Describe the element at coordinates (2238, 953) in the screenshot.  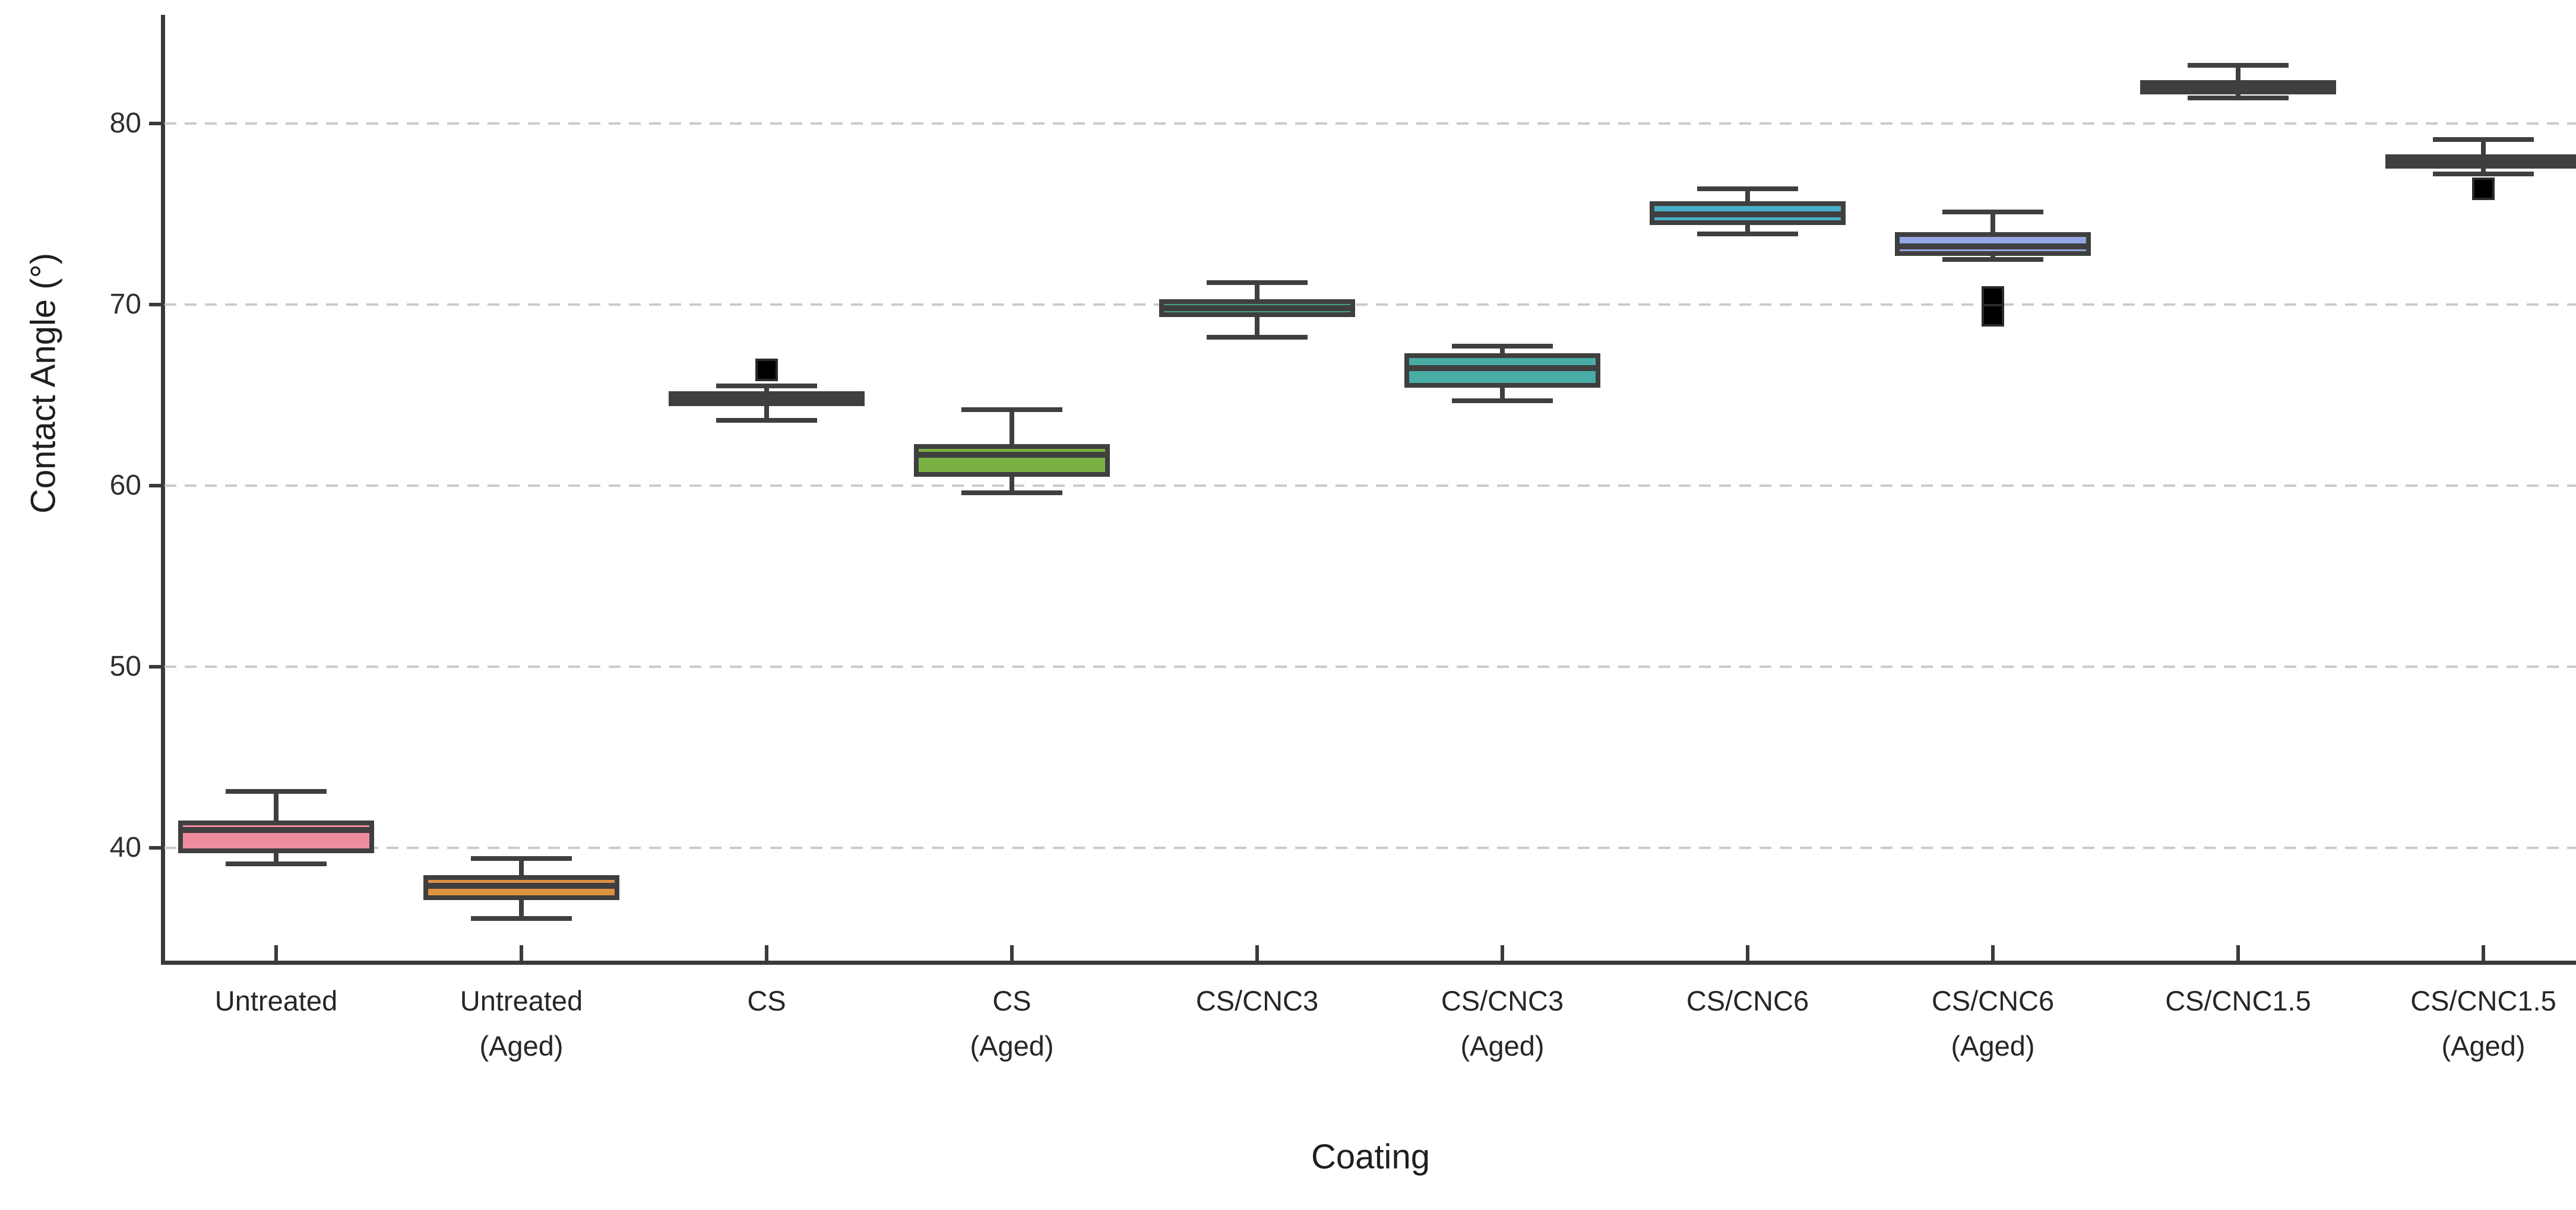
I see `x-tick-cs-cnc1.5` at that location.